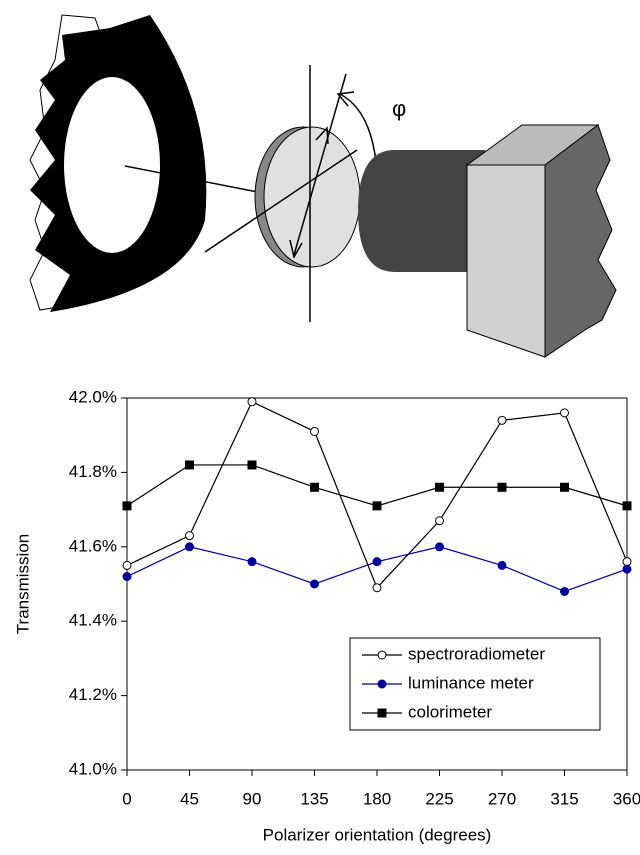  I want to click on x-tick-label: 270, so click(502, 798).